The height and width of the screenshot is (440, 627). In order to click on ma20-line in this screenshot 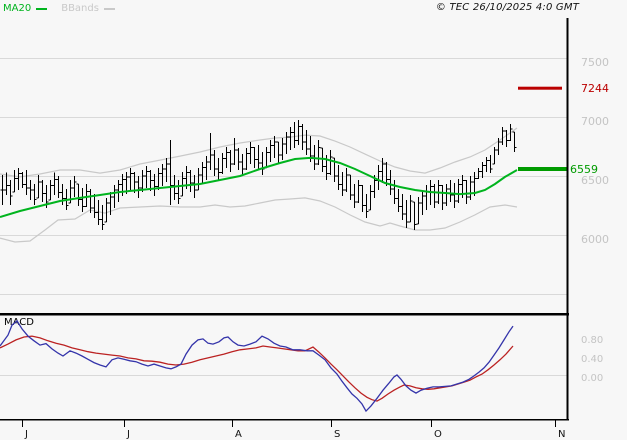, I will do `click(259, 187)`.